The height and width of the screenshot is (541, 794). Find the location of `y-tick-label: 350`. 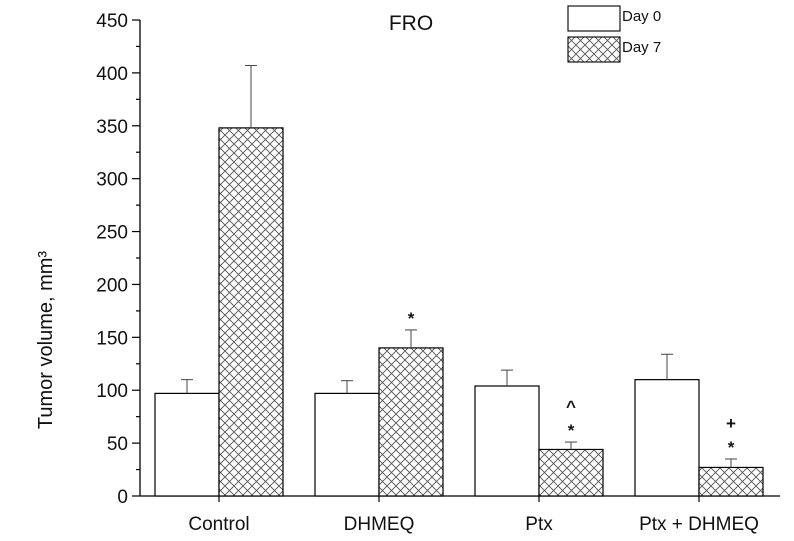

y-tick-label: 350 is located at coordinates (112, 127).